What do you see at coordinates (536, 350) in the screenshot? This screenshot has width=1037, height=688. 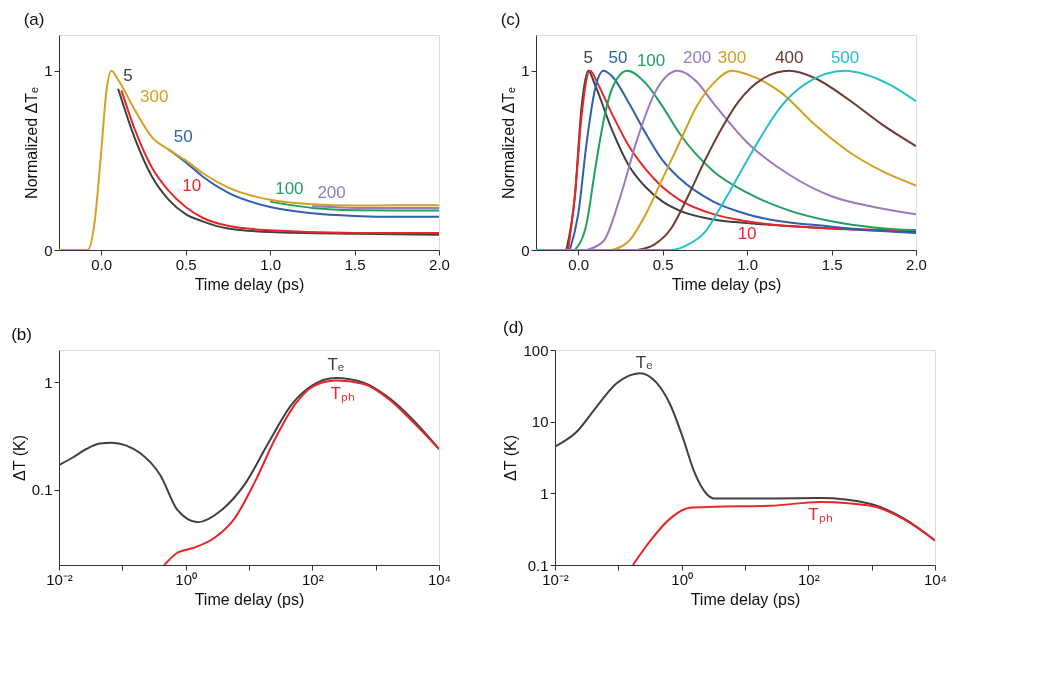 I see `y-tick-label: 100` at bounding box center [536, 350].